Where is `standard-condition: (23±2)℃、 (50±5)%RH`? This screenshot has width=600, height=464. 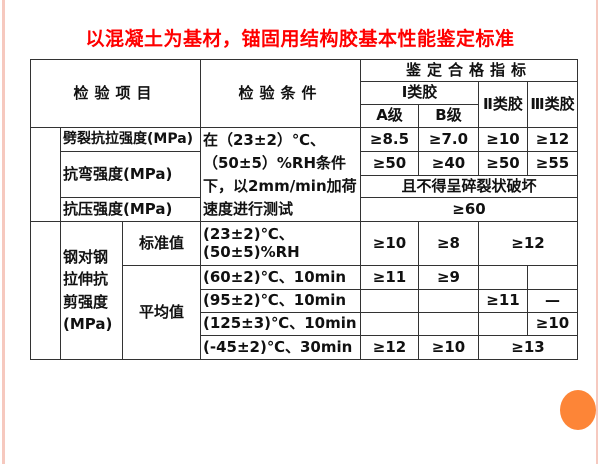
standard-condition: (23±2)℃、 (50±5)%RH is located at coordinates (280, 243).